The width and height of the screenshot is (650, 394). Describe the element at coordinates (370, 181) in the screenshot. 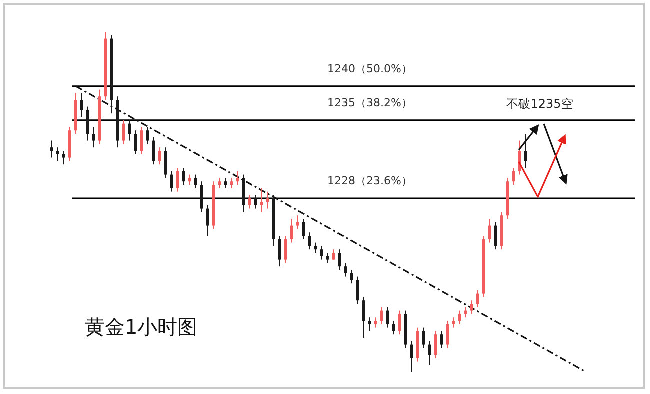

I see `ref-line-label: 1228（23.6%）` at that location.